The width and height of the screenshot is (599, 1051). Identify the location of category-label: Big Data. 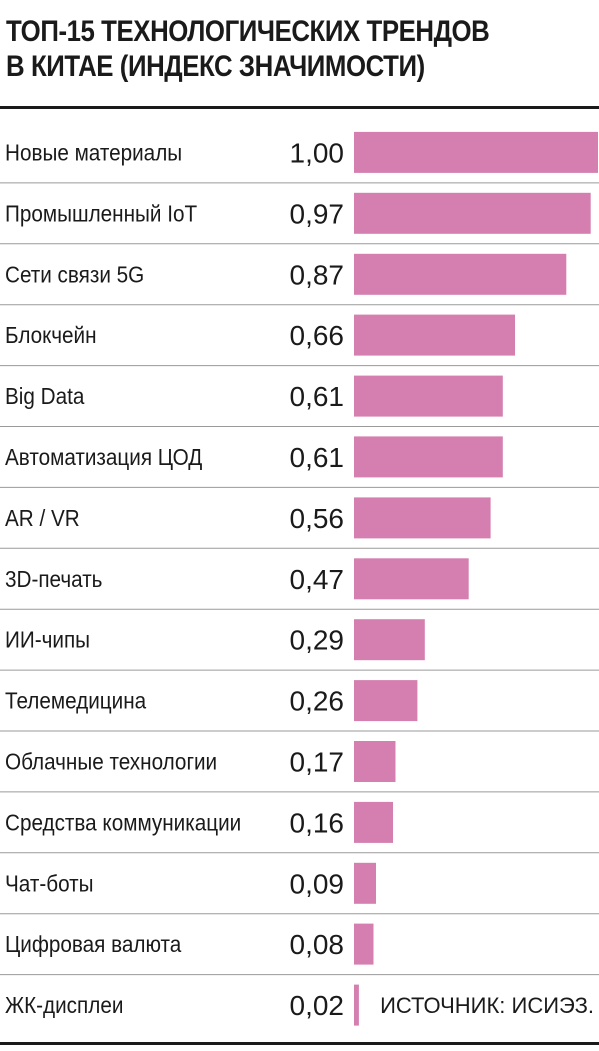
(45, 396).